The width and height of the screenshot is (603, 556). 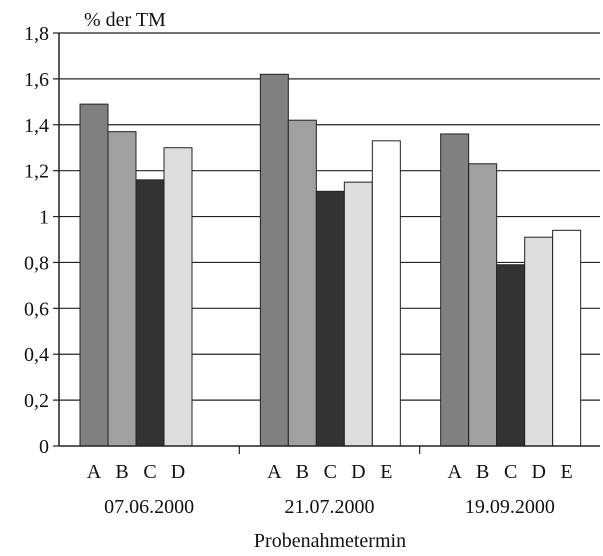 What do you see at coordinates (36, 355) in the screenshot?
I see `y-tick-label: 0,4` at bounding box center [36, 355].